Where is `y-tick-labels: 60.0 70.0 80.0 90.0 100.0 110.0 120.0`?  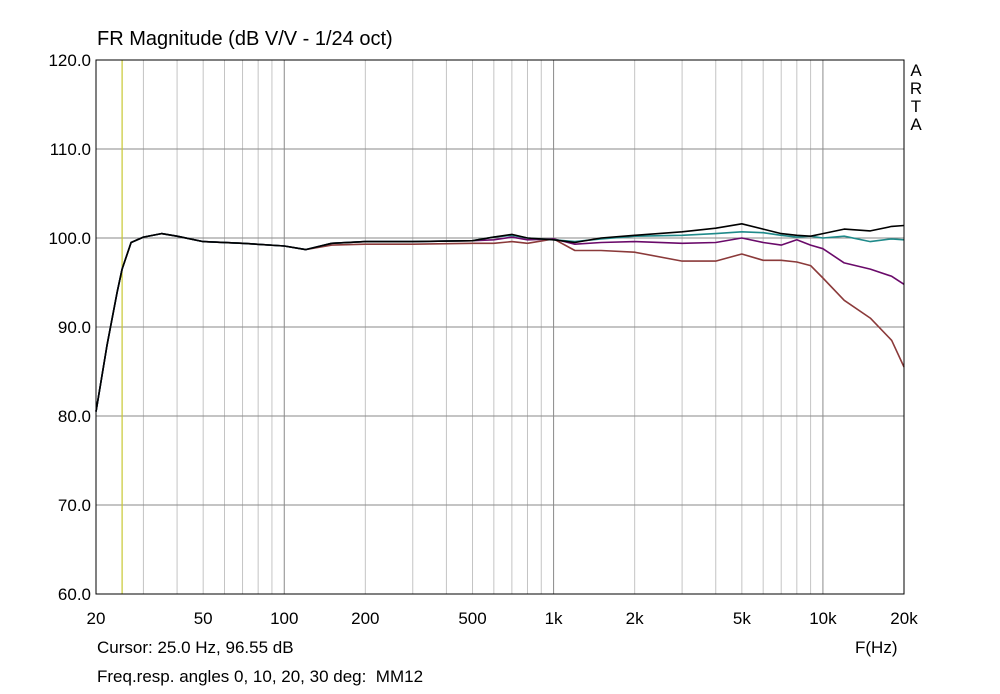 y-tick-labels: 60.0 70.0 80.0 90.0 100.0 110.0 120.0 is located at coordinates (69, 327).